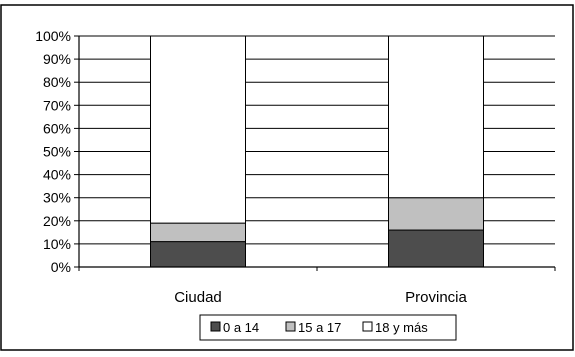  What do you see at coordinates (57, 59) in the screenshot?
I see `y-tick-label: 90%` at bounding box center [57, 59].